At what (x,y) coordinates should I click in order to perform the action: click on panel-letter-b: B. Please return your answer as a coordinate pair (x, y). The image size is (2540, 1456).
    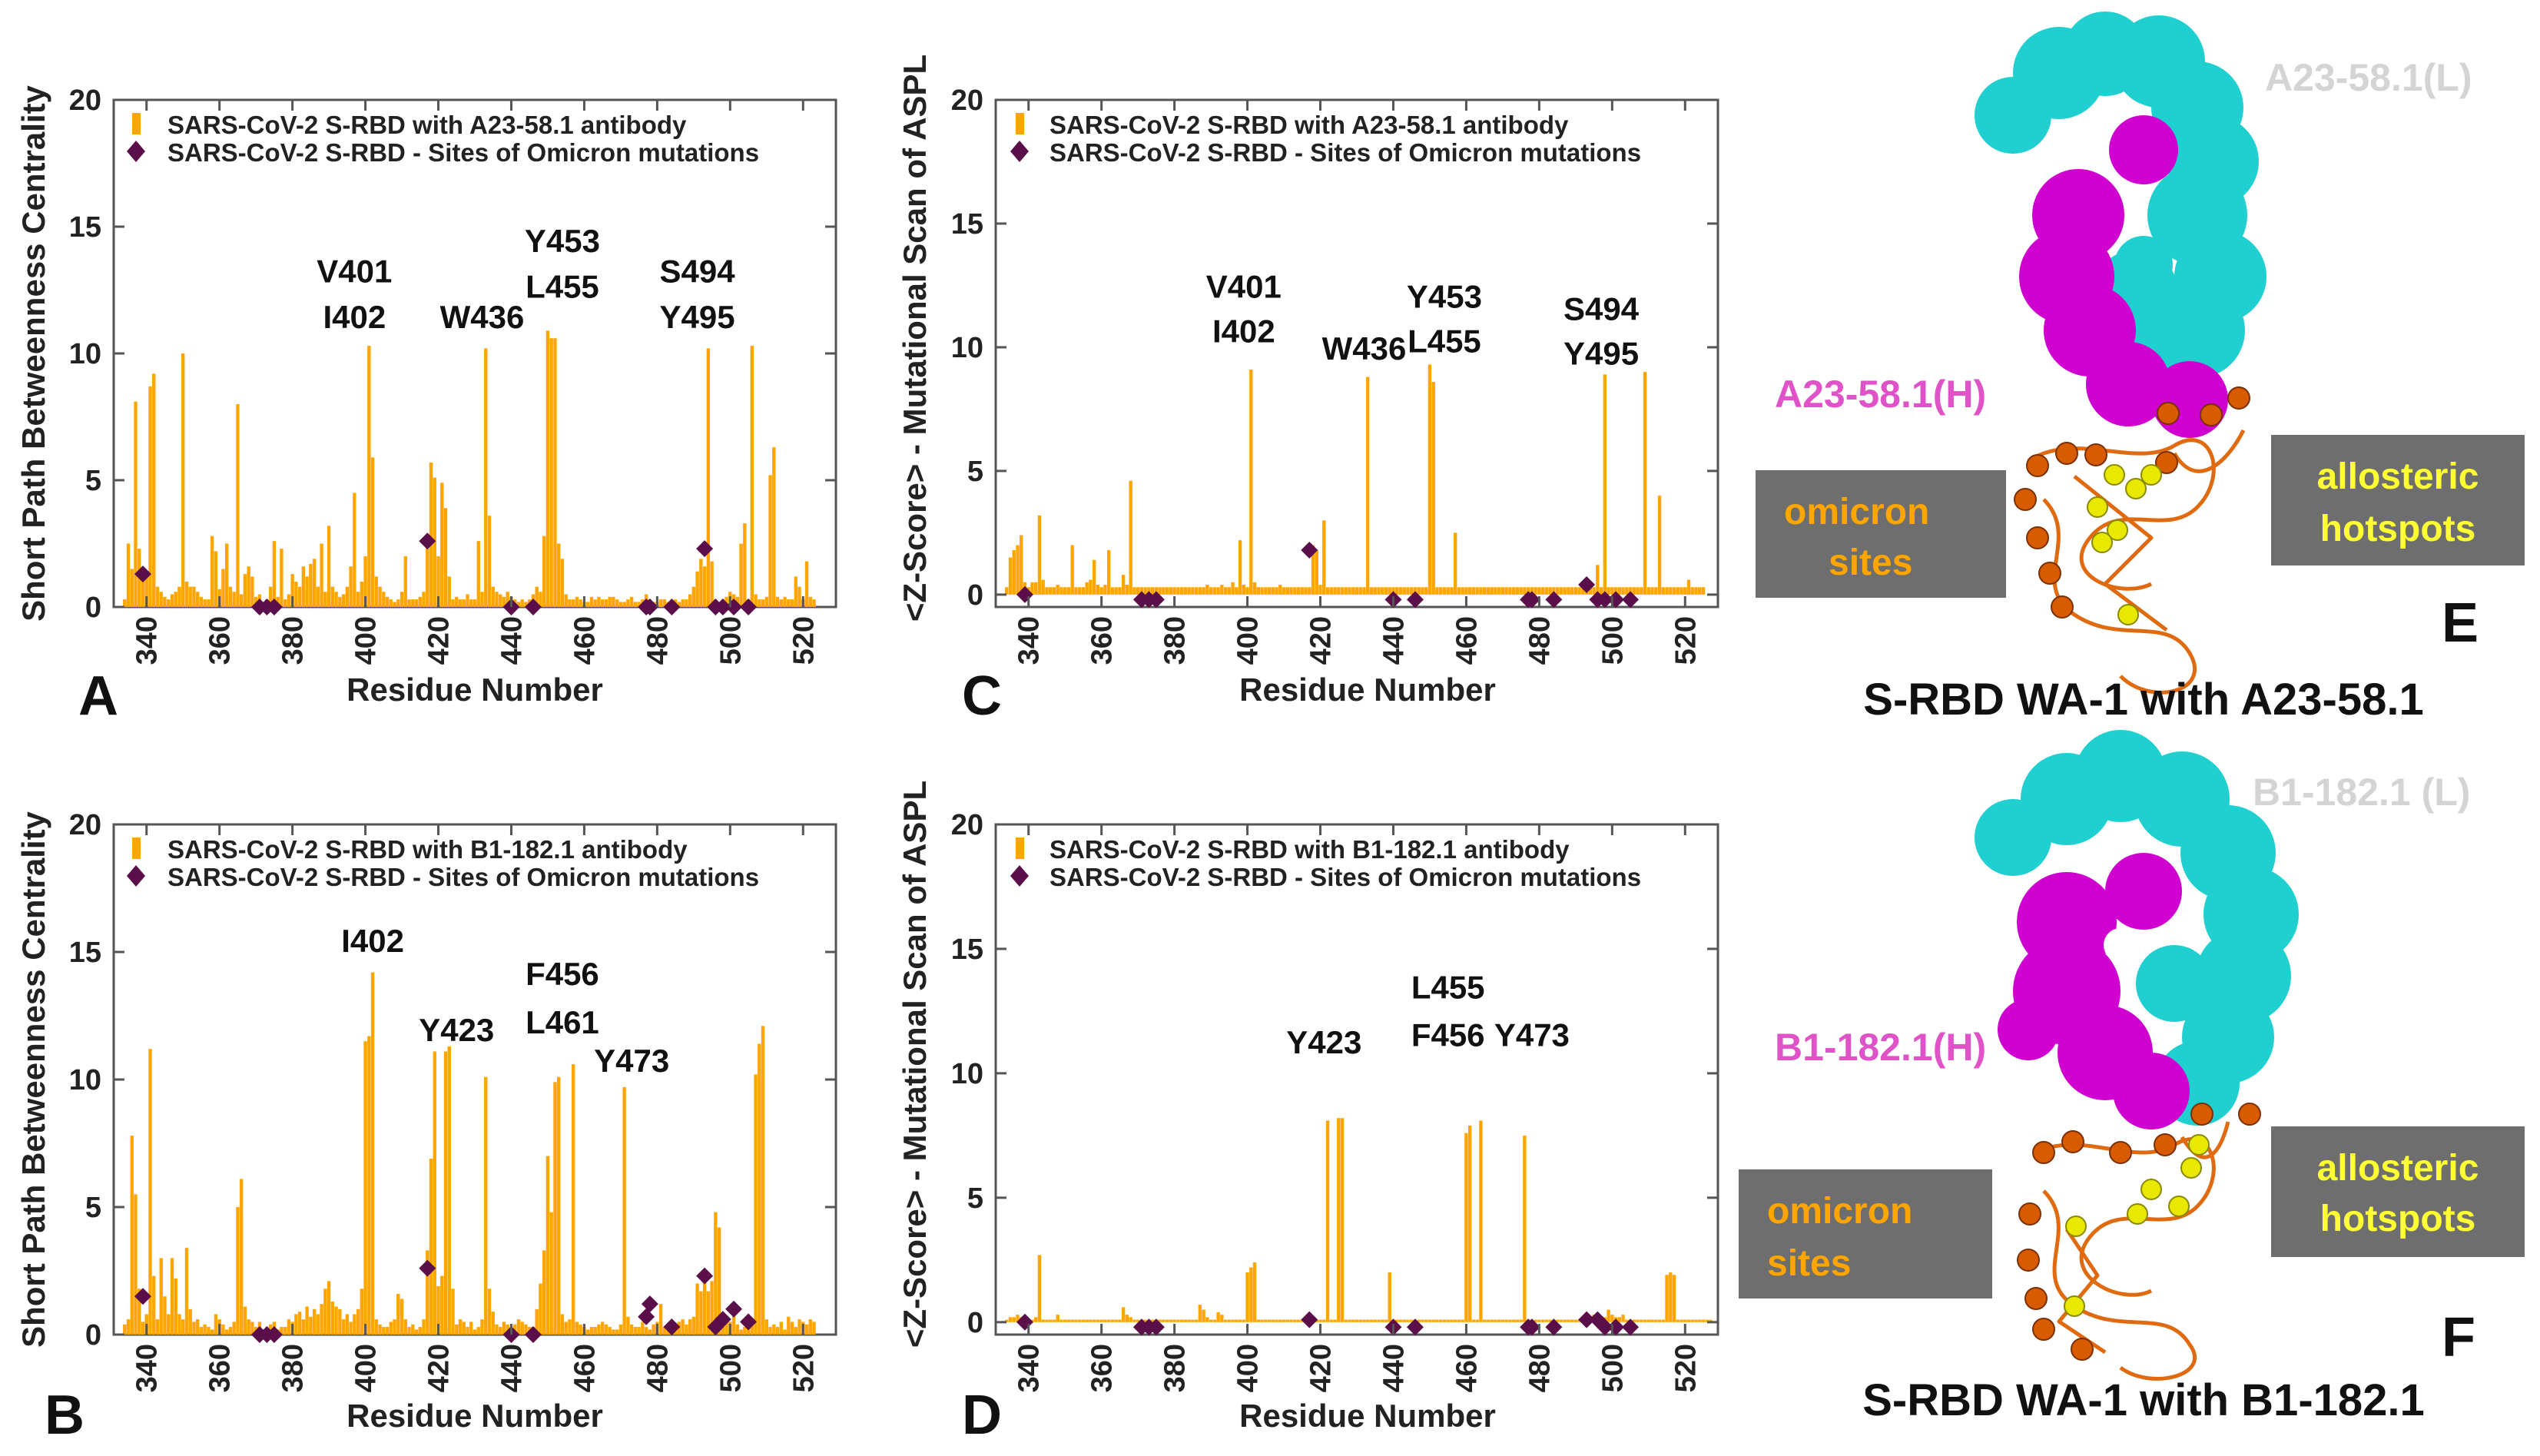
    Looking at the image, I should click on (65, 1416).